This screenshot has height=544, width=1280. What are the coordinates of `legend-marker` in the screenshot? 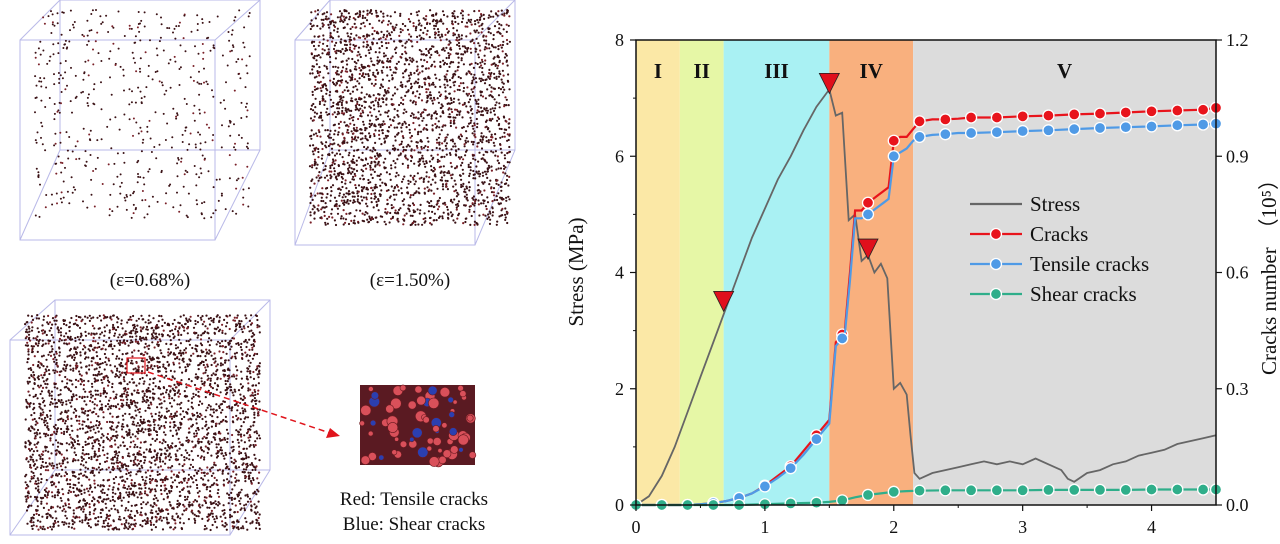 It's located at (996, 234).